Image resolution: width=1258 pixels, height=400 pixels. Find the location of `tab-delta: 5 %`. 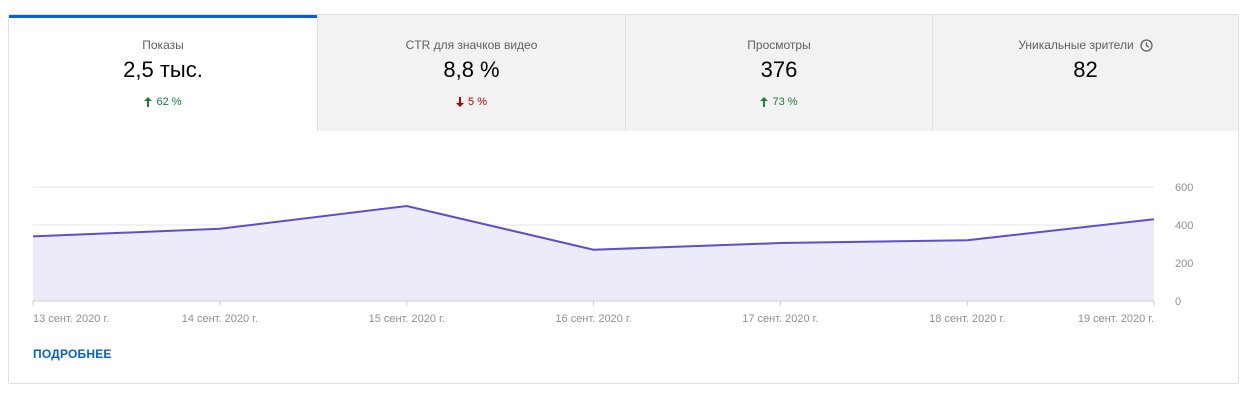

tab-delta: 5 % is located at coordinates (471, 102).